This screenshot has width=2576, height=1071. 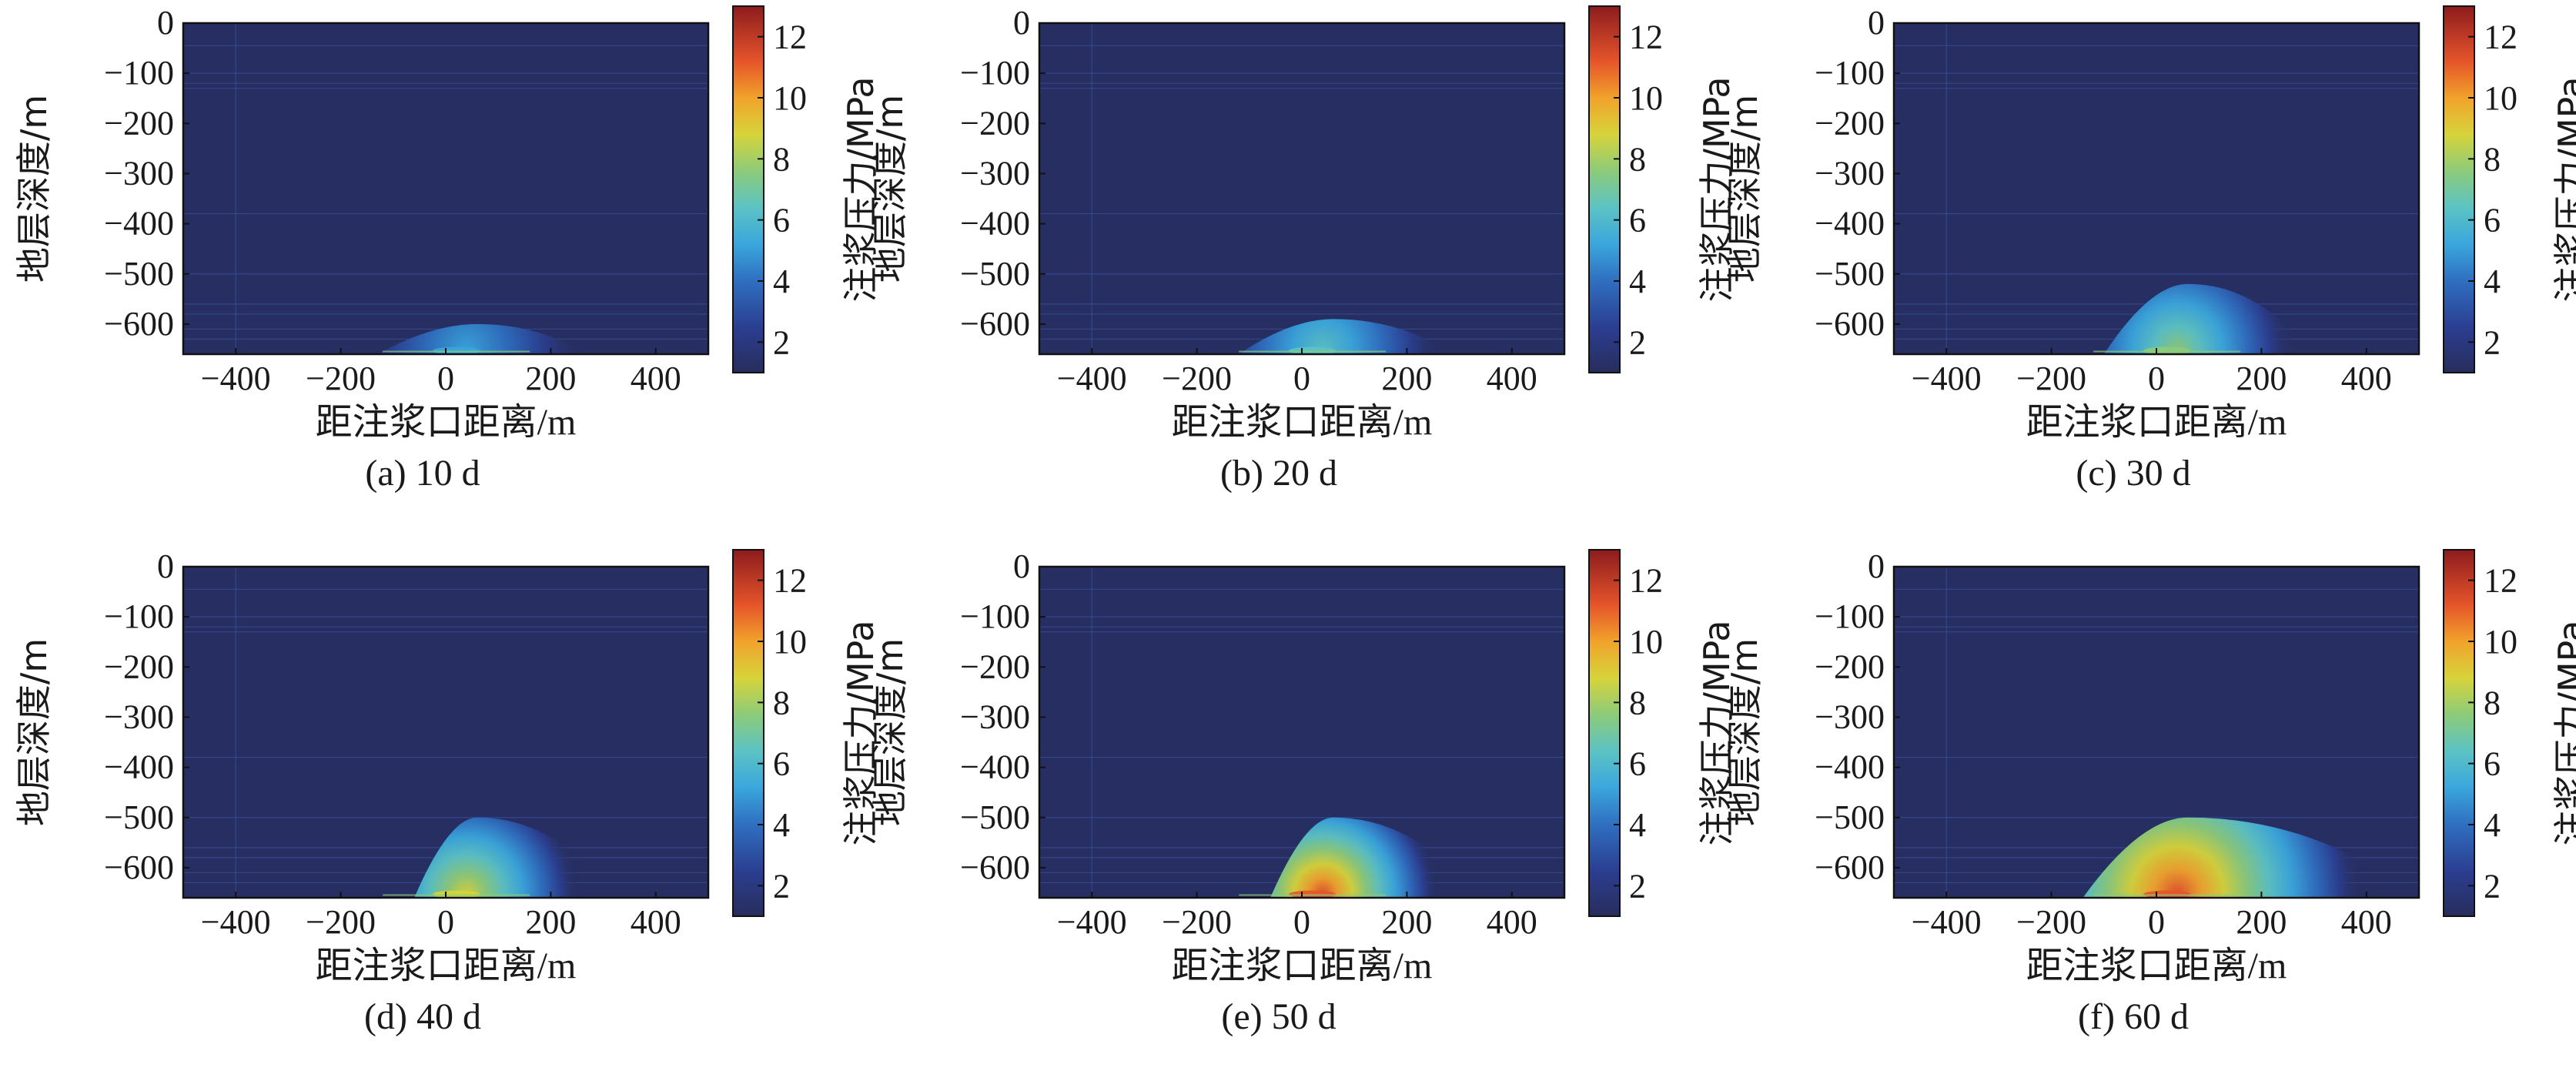 I want to click on panel-caption: (a) 10 d, so click(x=423, y=473).